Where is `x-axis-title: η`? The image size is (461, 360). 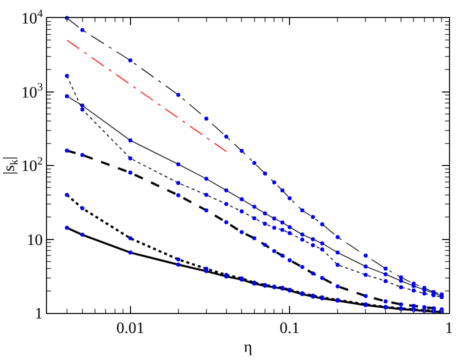
x-axis-title: η is located at coordinates (248, 347).